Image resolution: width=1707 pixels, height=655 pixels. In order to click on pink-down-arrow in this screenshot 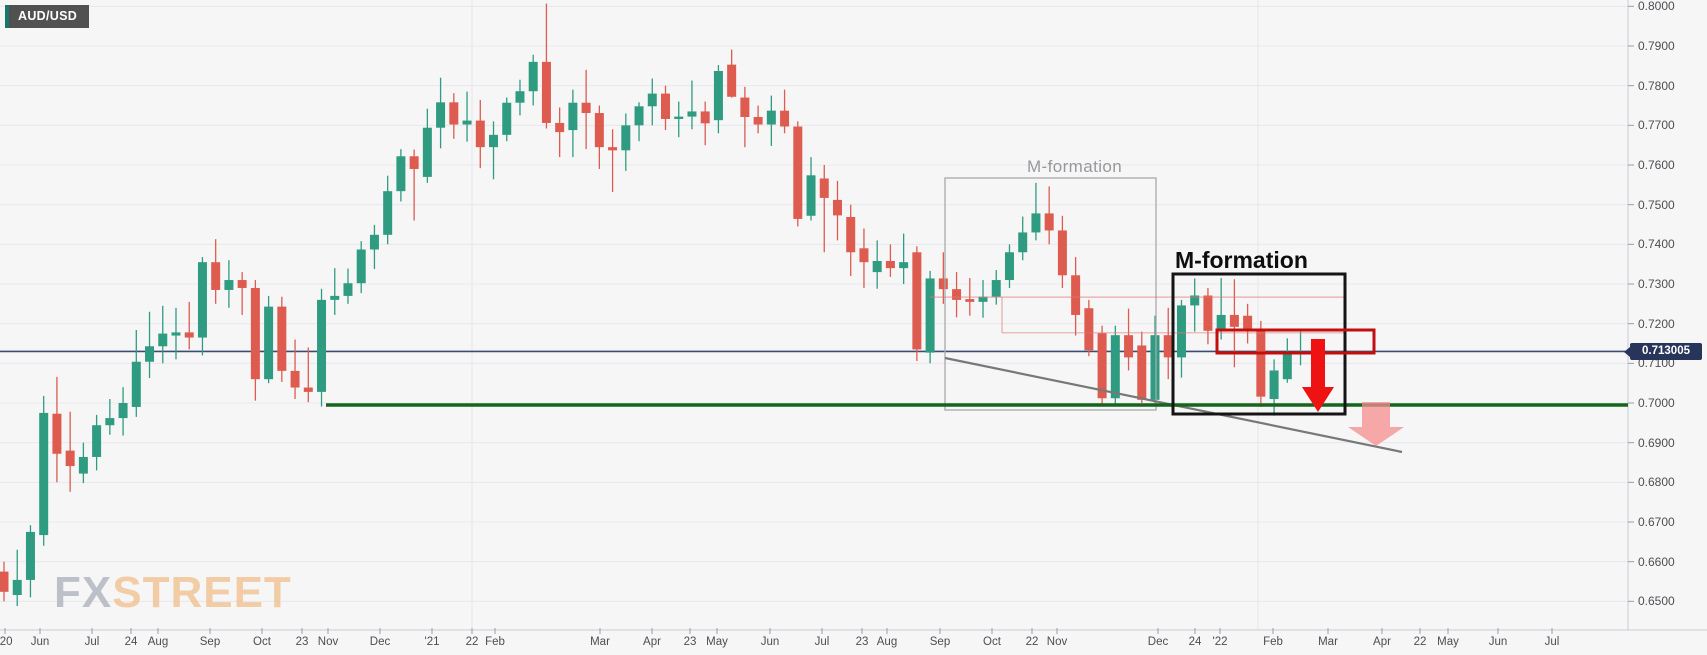, I will do `click(1376, 424)`.